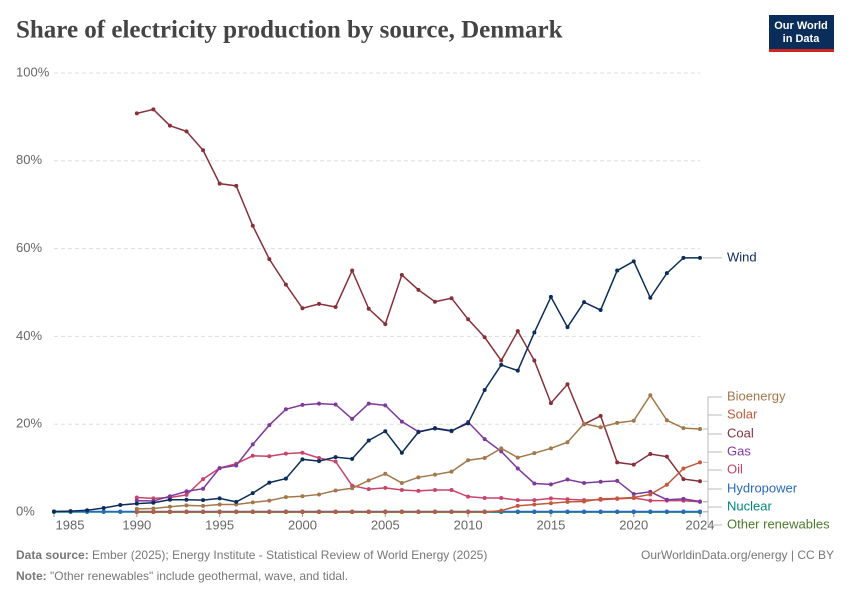  Describe the element at coordinates (33, 71) in the screenshot. I see `y-tick-label: 100%` at that location.